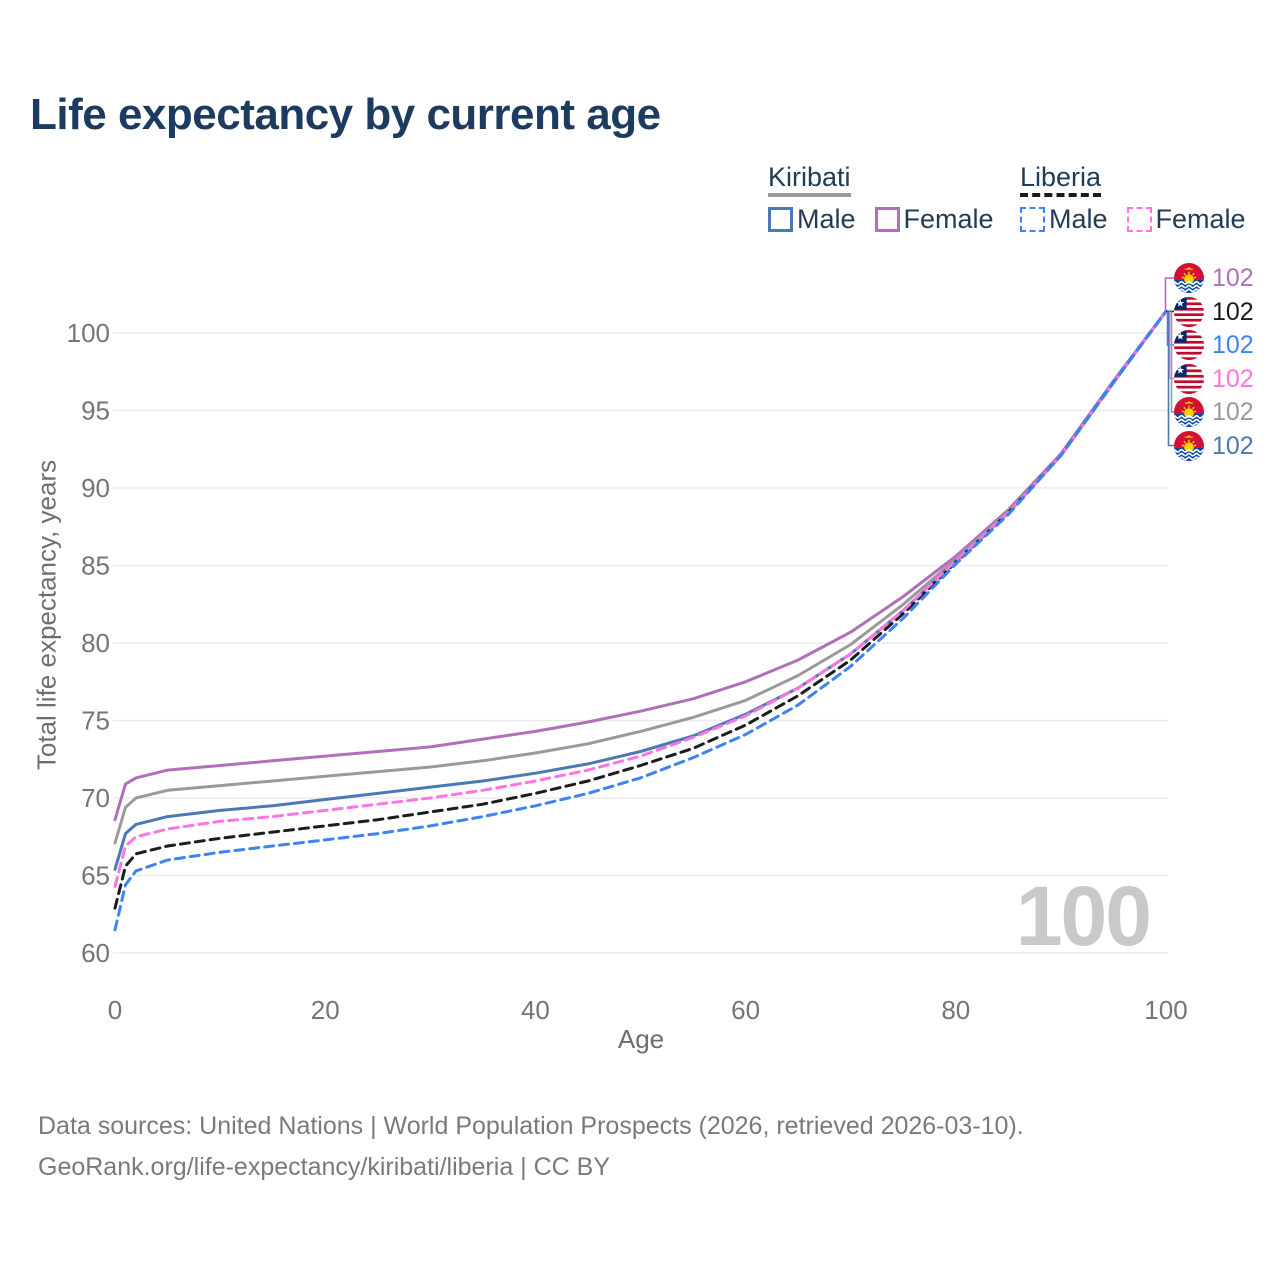  Describe the element at coordinates (1078, 219) in the screenshot. I see `legend-label-liberia-male: Male` at that location.